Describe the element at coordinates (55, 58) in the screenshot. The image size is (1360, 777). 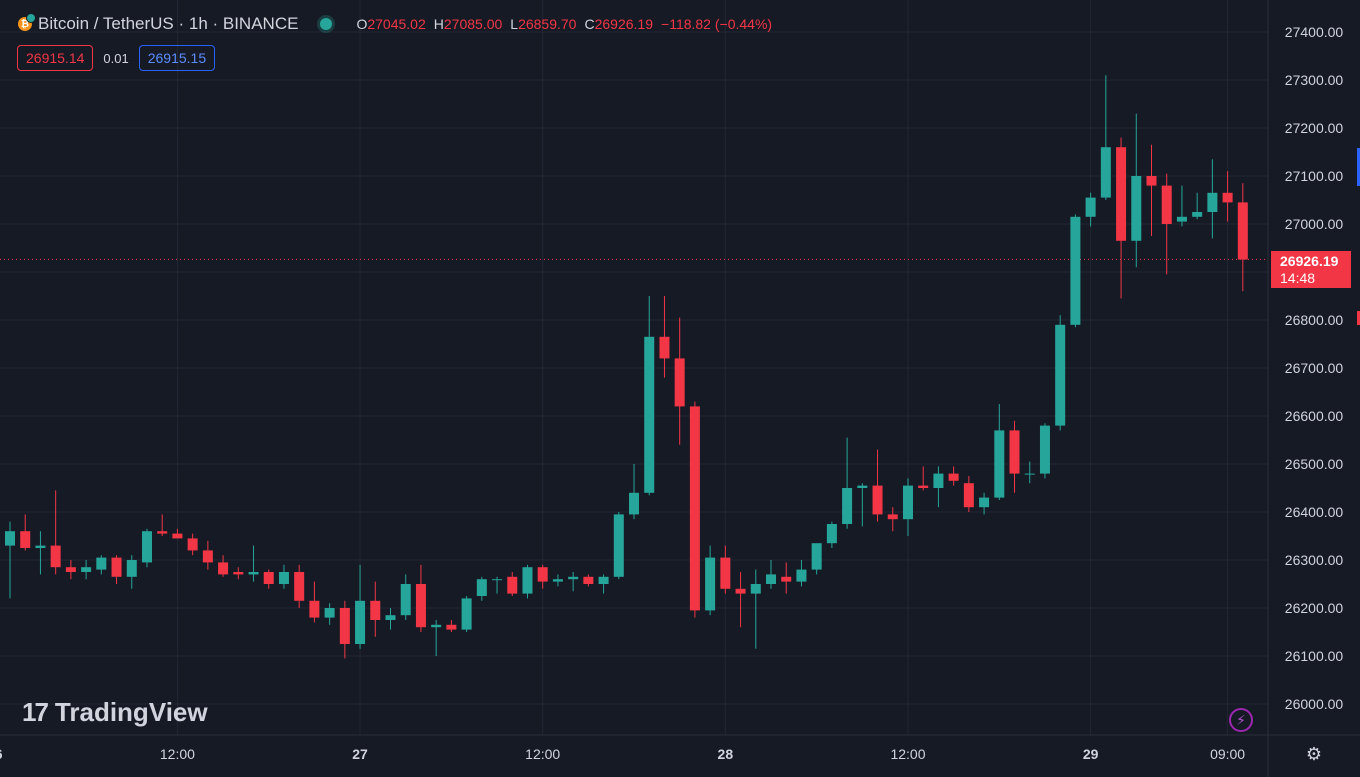
I see `sell-price-button: 26915.14` at that location.